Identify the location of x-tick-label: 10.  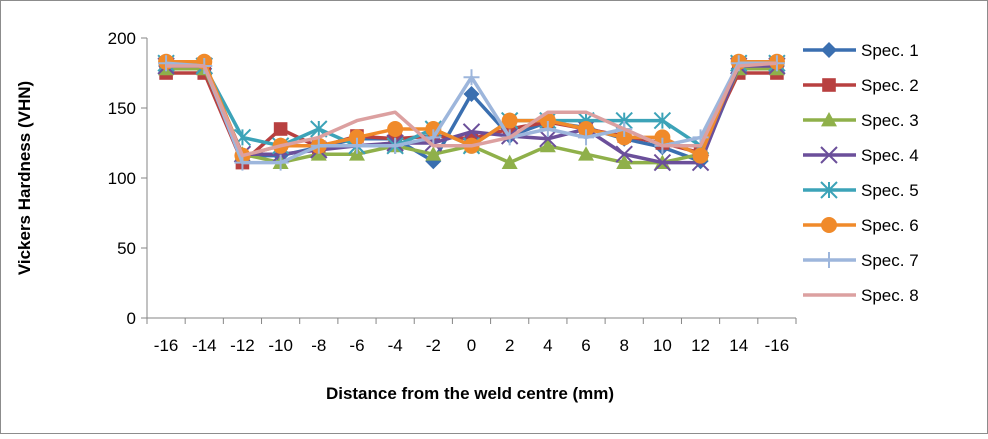
(662, 345).